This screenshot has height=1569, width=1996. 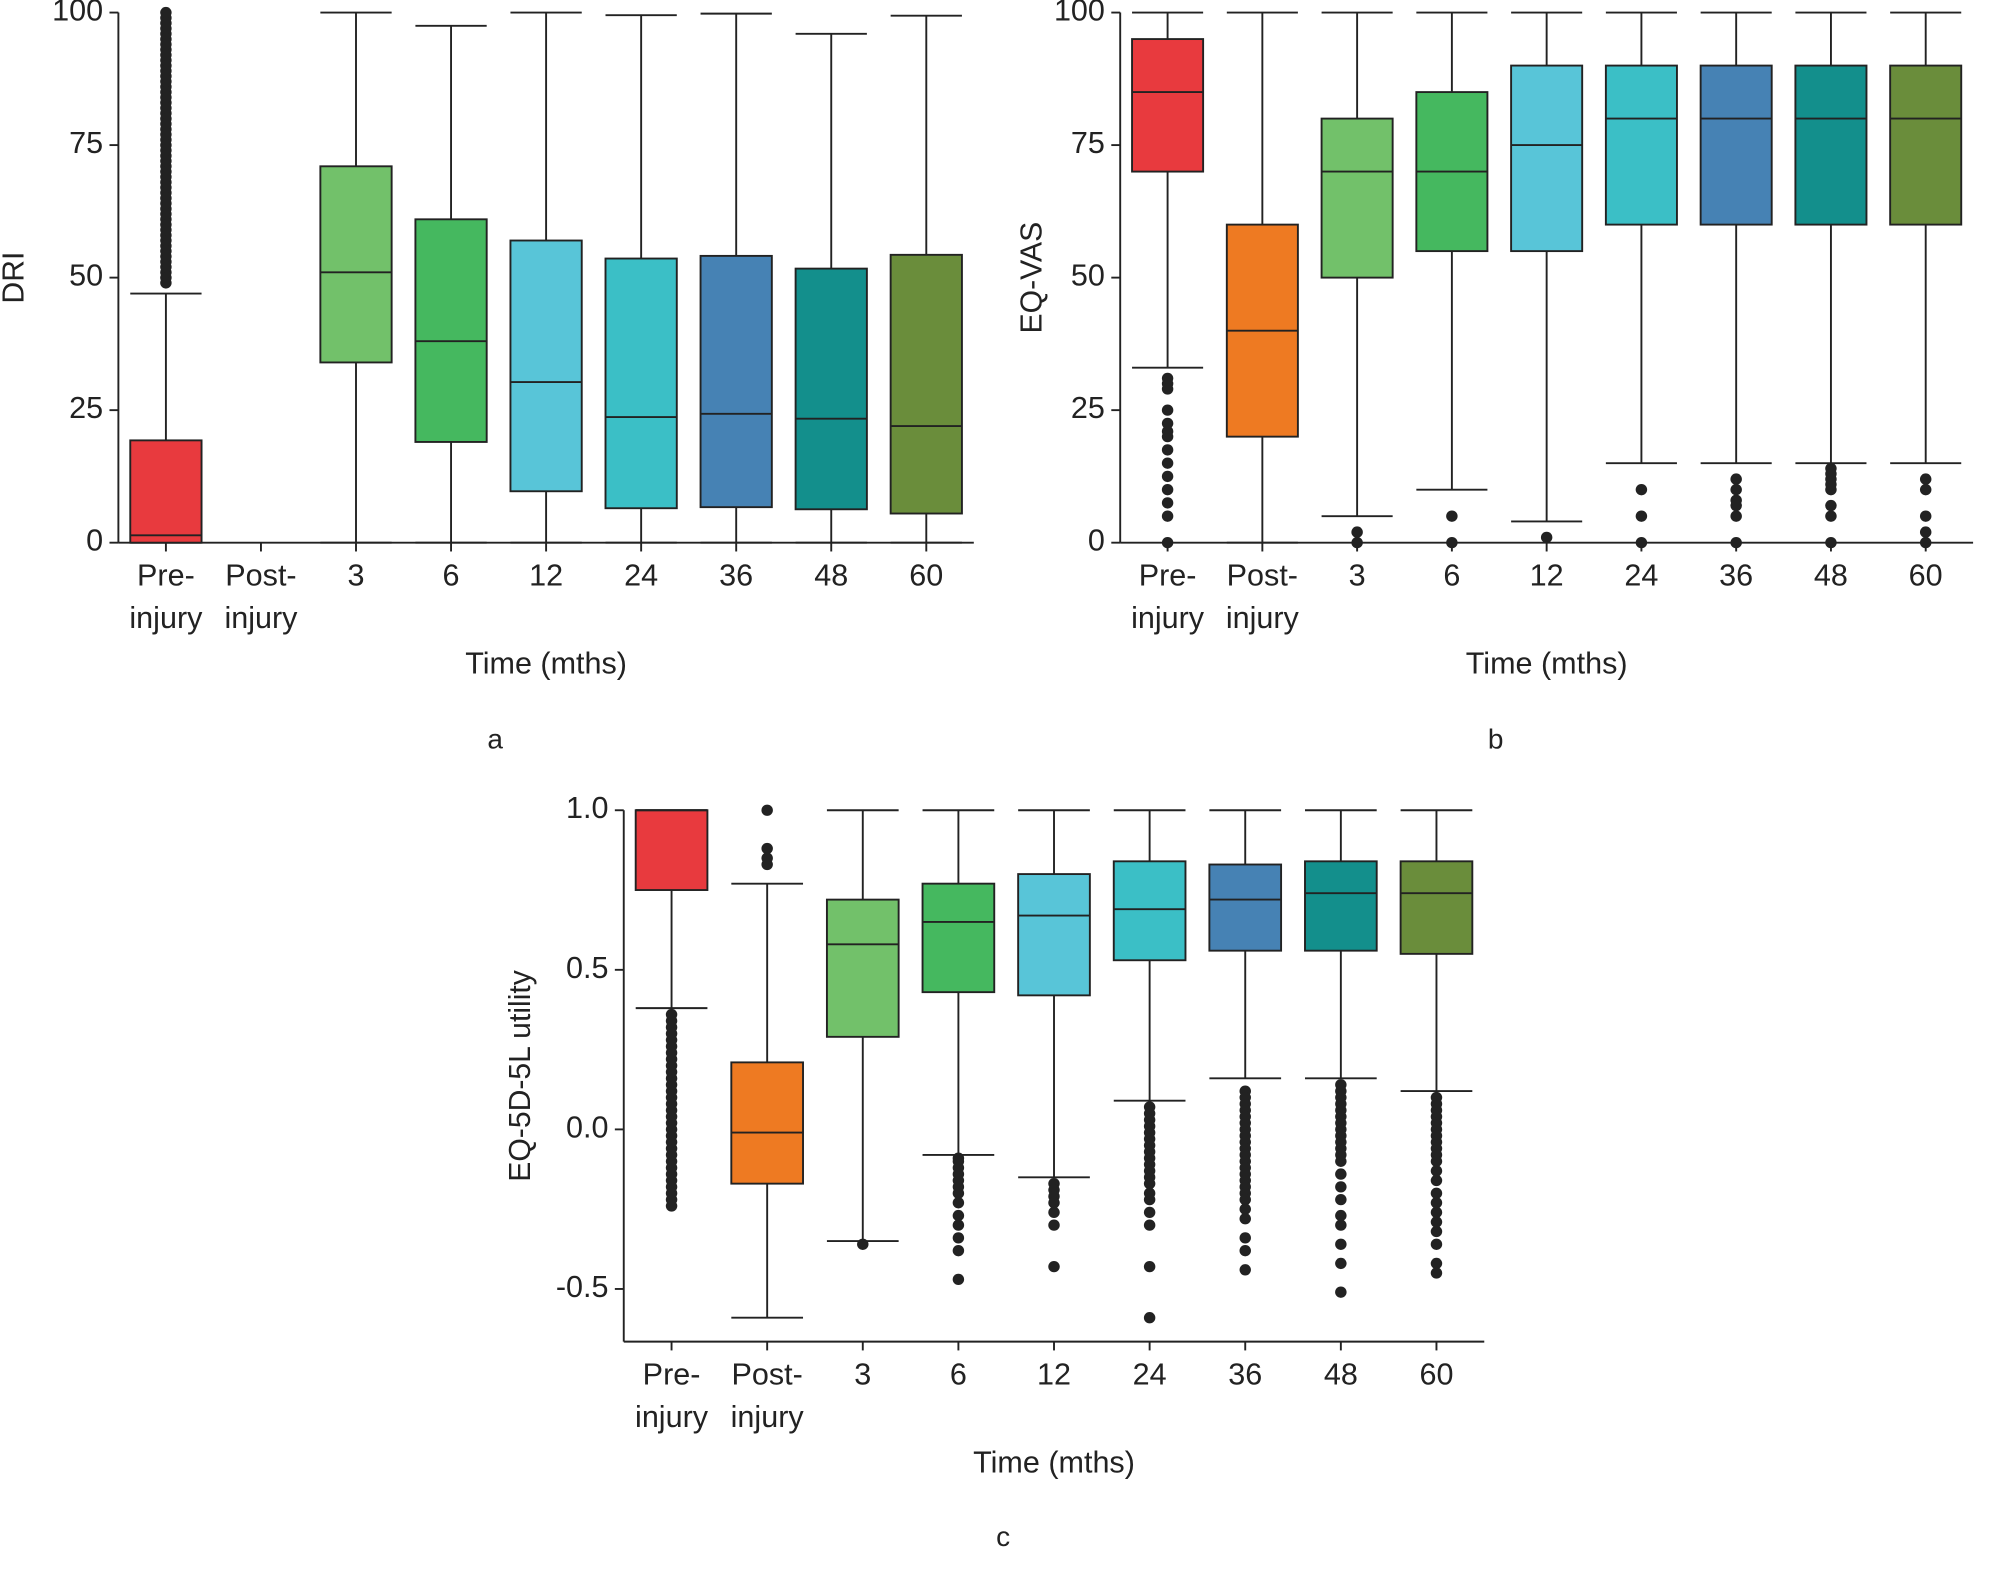 I want to click on x-tick-label-box: 3, so click(x=1357, y=576).